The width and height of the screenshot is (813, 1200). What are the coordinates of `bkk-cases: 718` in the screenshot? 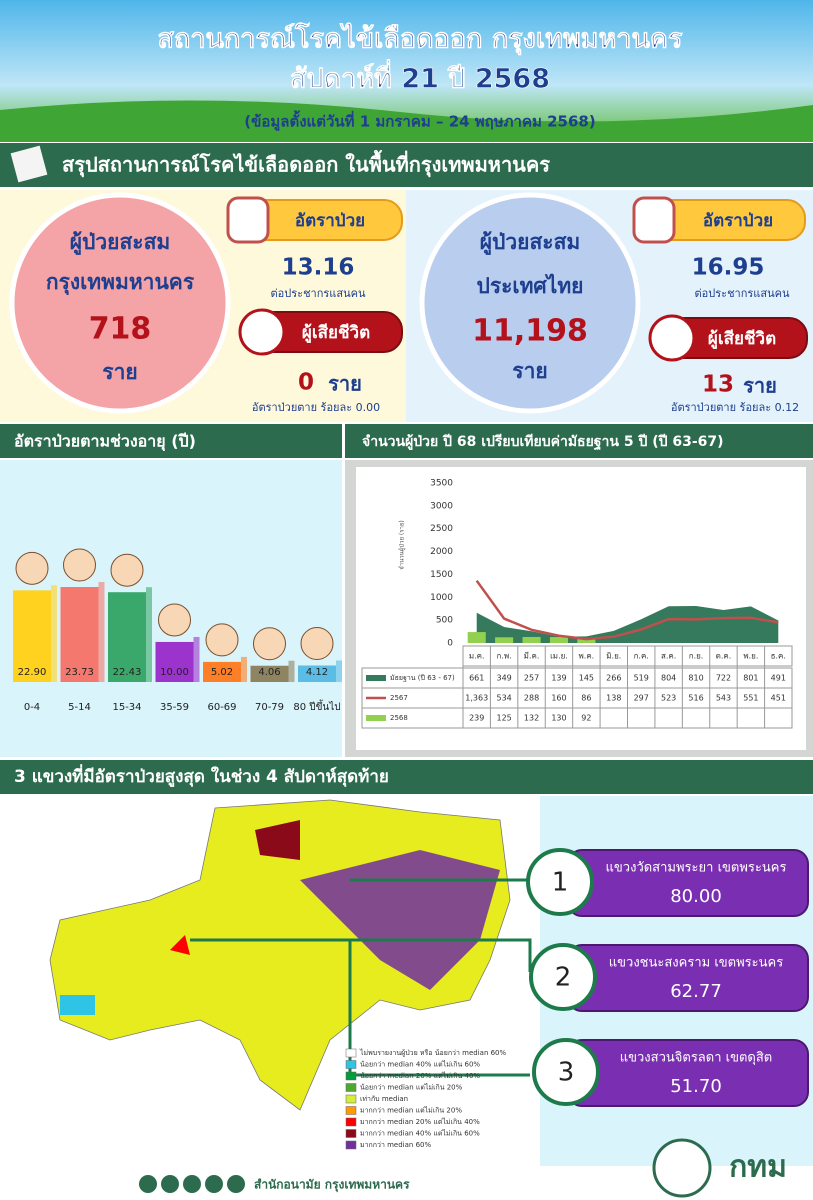 It's located at (120, 329).